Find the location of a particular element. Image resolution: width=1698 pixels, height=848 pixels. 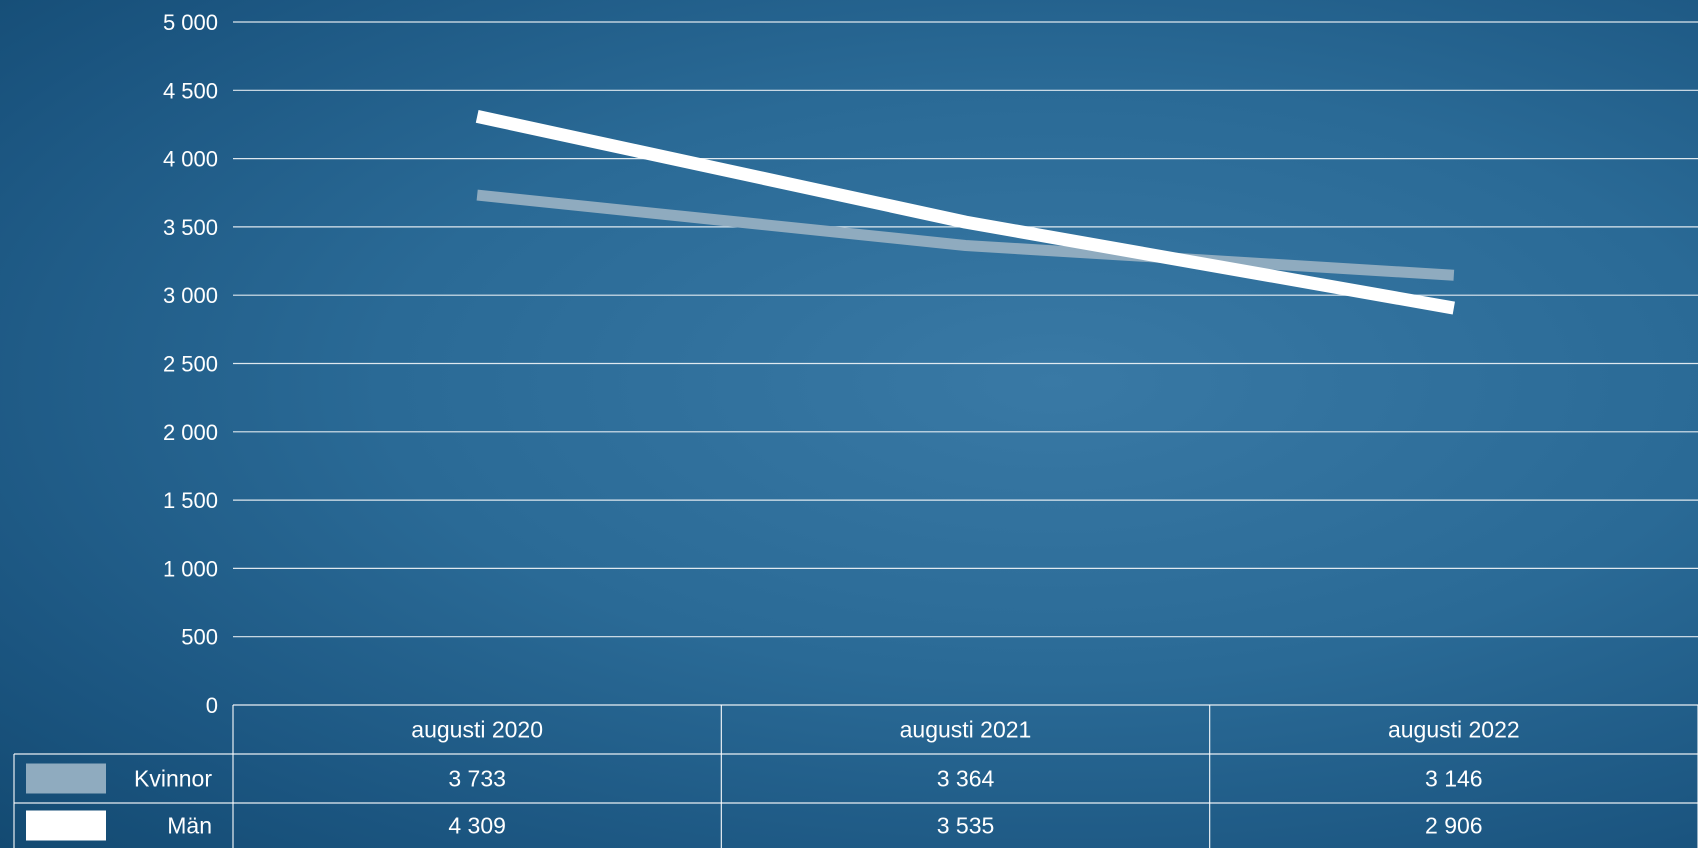

series-lines is located at coordinates (965, 212).